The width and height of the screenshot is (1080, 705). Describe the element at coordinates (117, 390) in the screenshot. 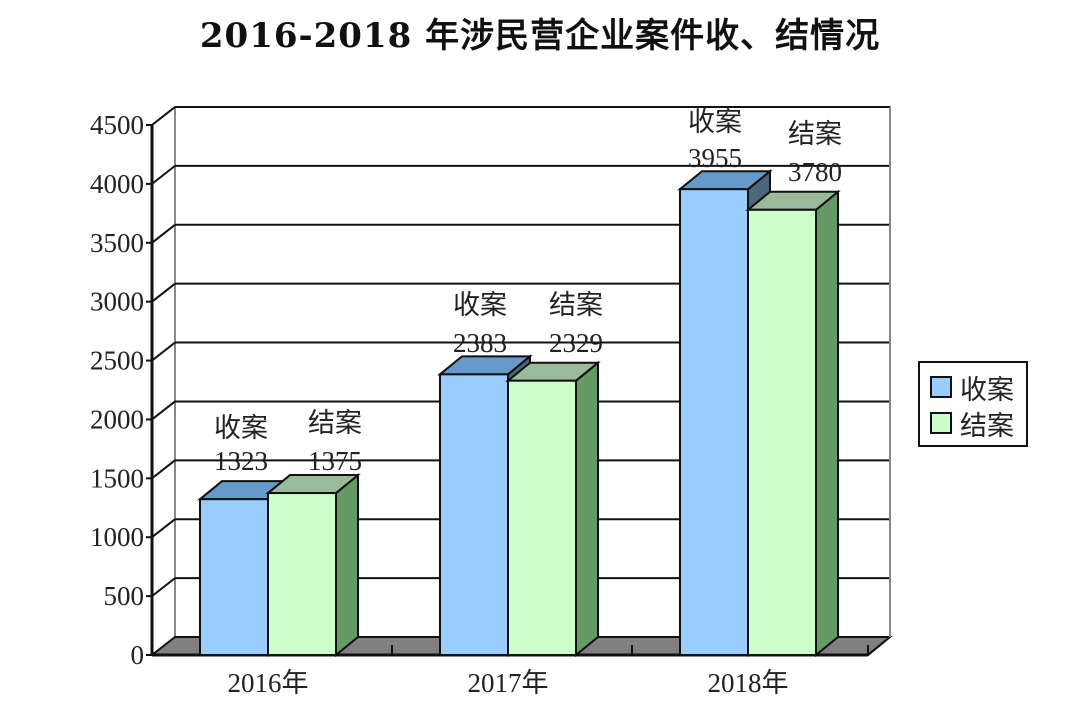

I see `y-axis-tick-labels: 0 500 1000 1500 2000 2500 3000 3500 4000 4500` at that location.